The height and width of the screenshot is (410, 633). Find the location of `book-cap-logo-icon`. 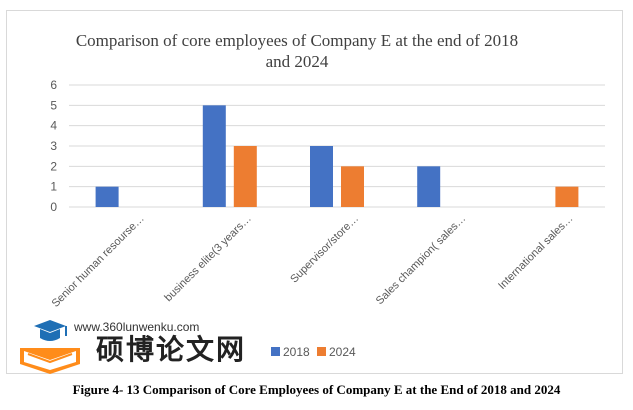

book-cap-logo-icon is located at coordinates (50, 347).